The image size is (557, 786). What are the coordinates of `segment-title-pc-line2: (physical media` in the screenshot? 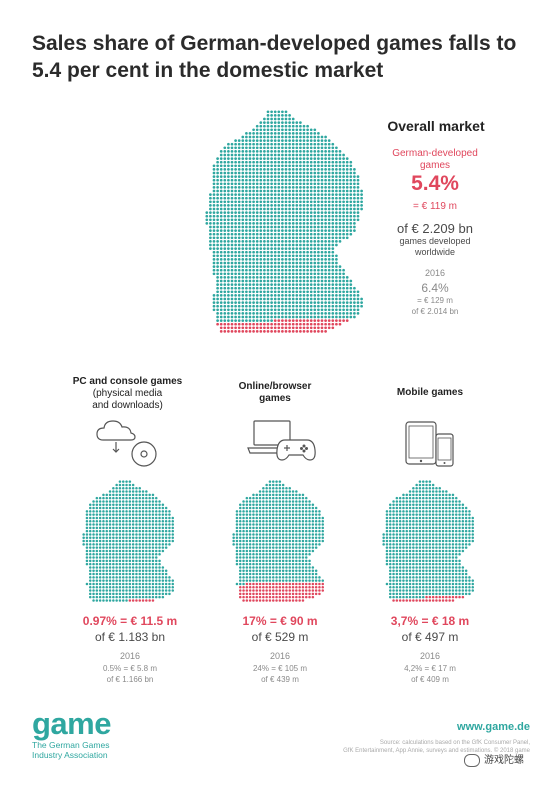 It's located at (127, 393).